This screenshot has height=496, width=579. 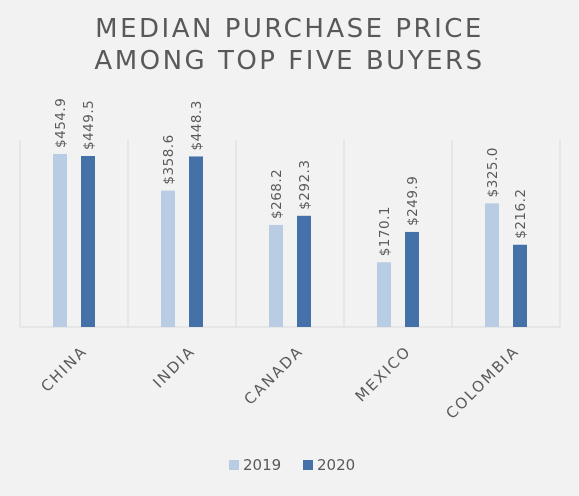 I want to click on category-label-mexico: MEXICO, so click(x=383, y=373).